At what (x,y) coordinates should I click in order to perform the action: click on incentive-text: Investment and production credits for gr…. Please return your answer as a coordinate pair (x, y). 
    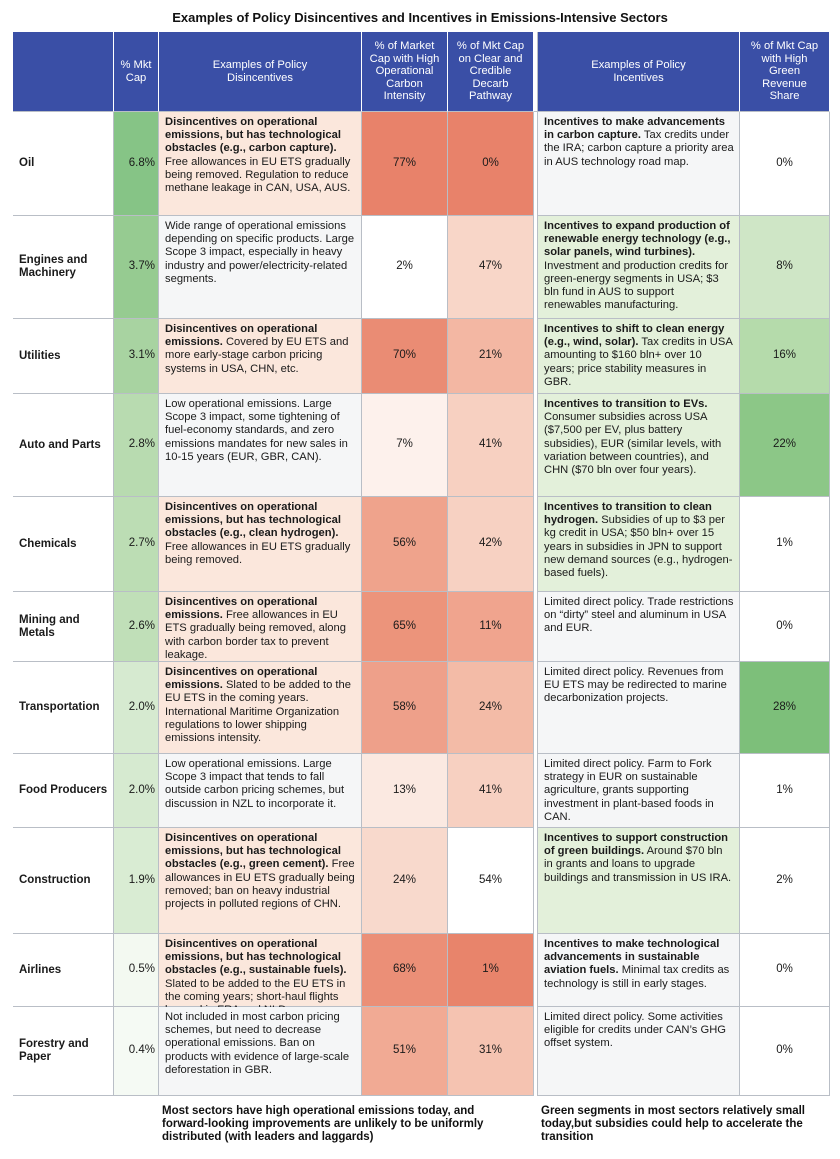
    Looking at the image, I should click on (636, 285).